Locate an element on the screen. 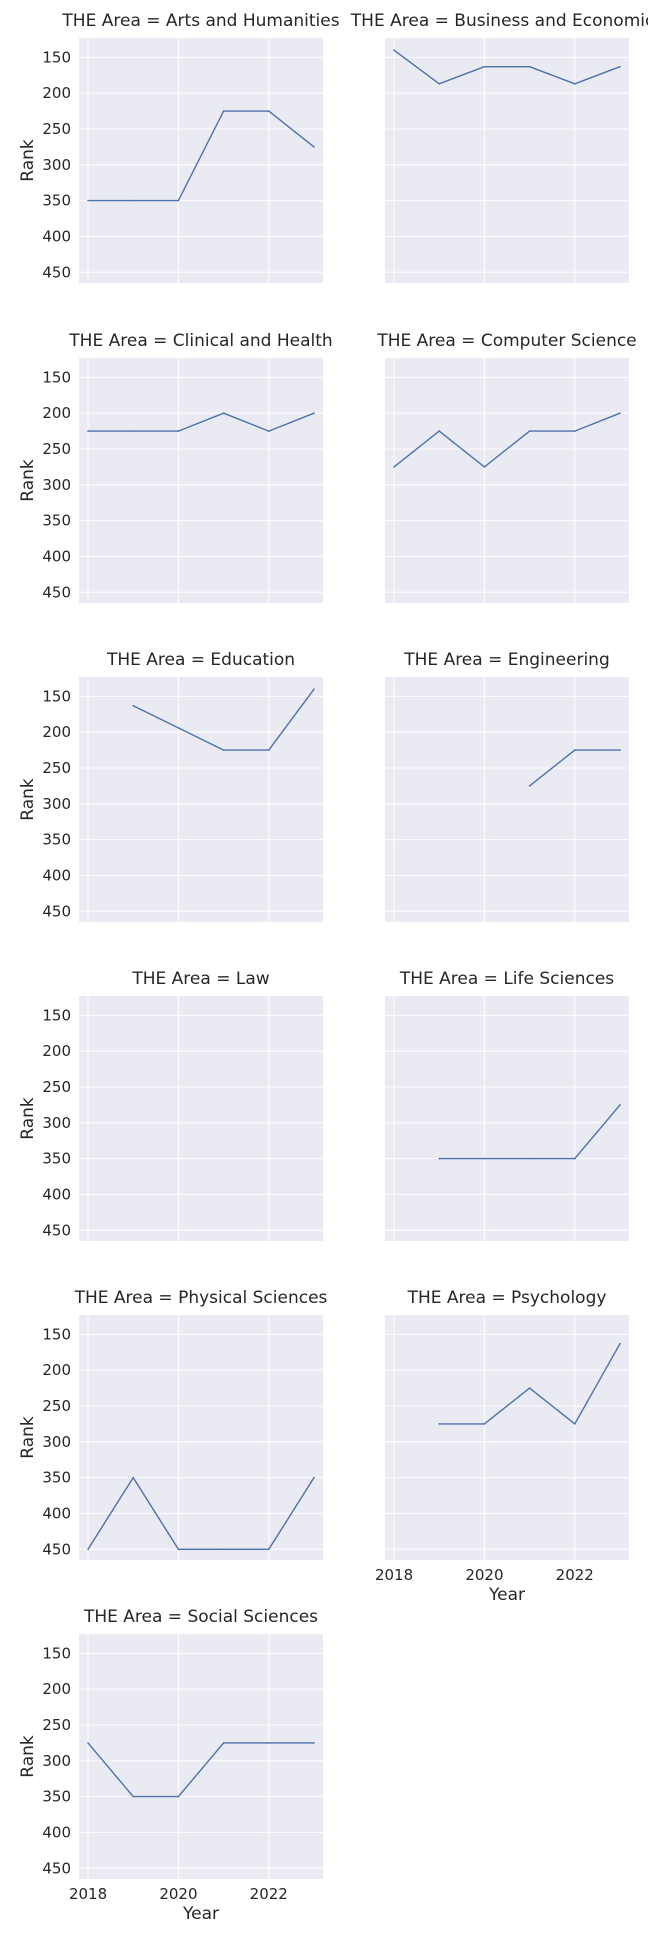 The height and width of the screenshot is (1949, 648). facet-title: THE Area = Business and Economics is located at coordinates (499, 21).